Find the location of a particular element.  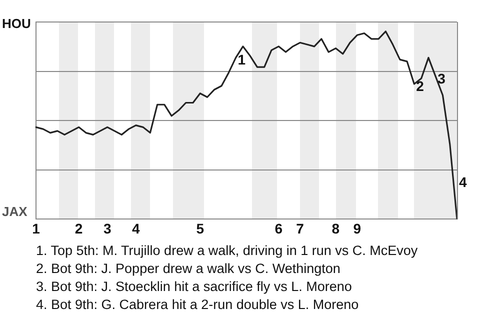

x-tick-label: 3 is located at coordinates (107, 228).